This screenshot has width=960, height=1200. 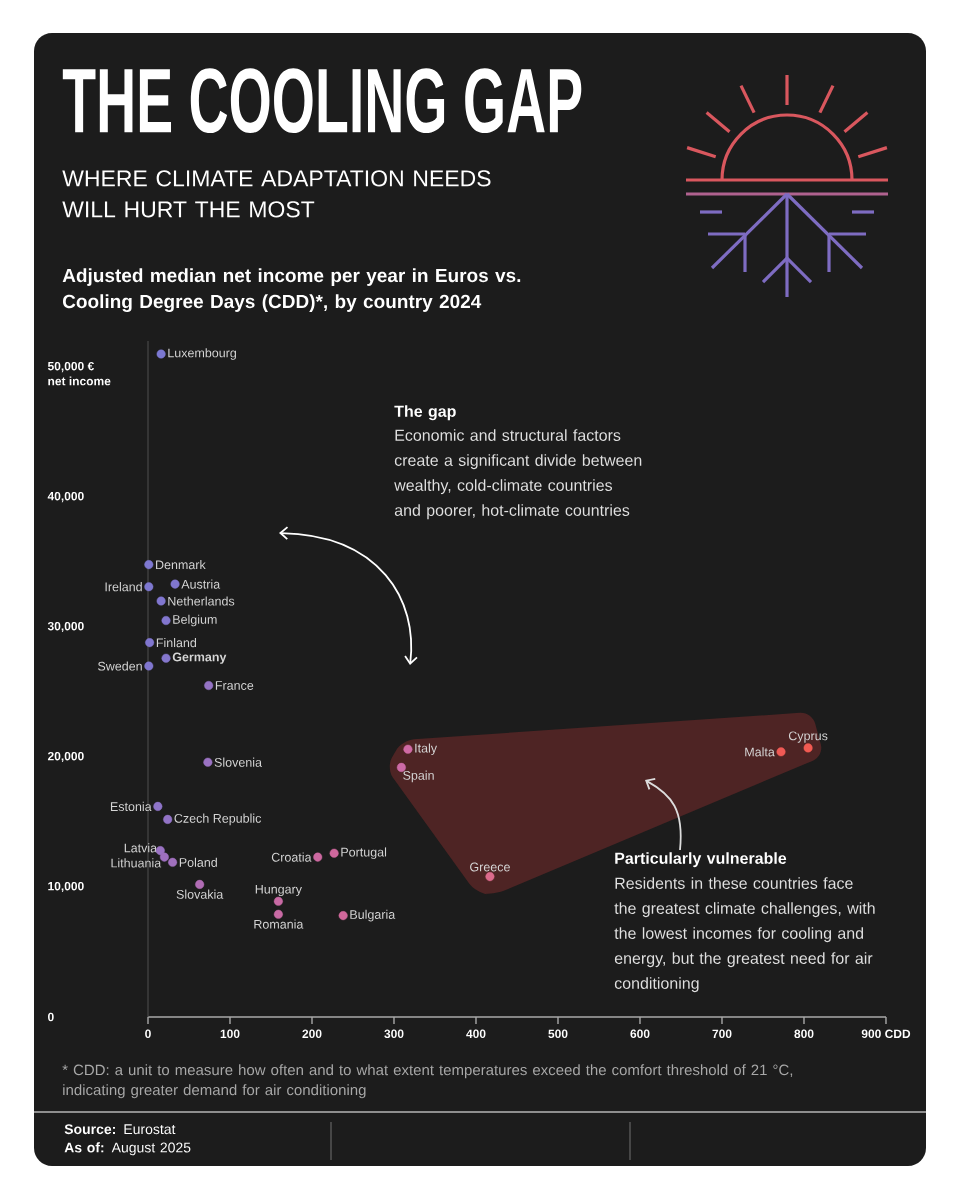 What do you see at coordinates (373, 915) in the screenshot?
I see `annotation: Bulgaria` at bounding box center [373, 915].